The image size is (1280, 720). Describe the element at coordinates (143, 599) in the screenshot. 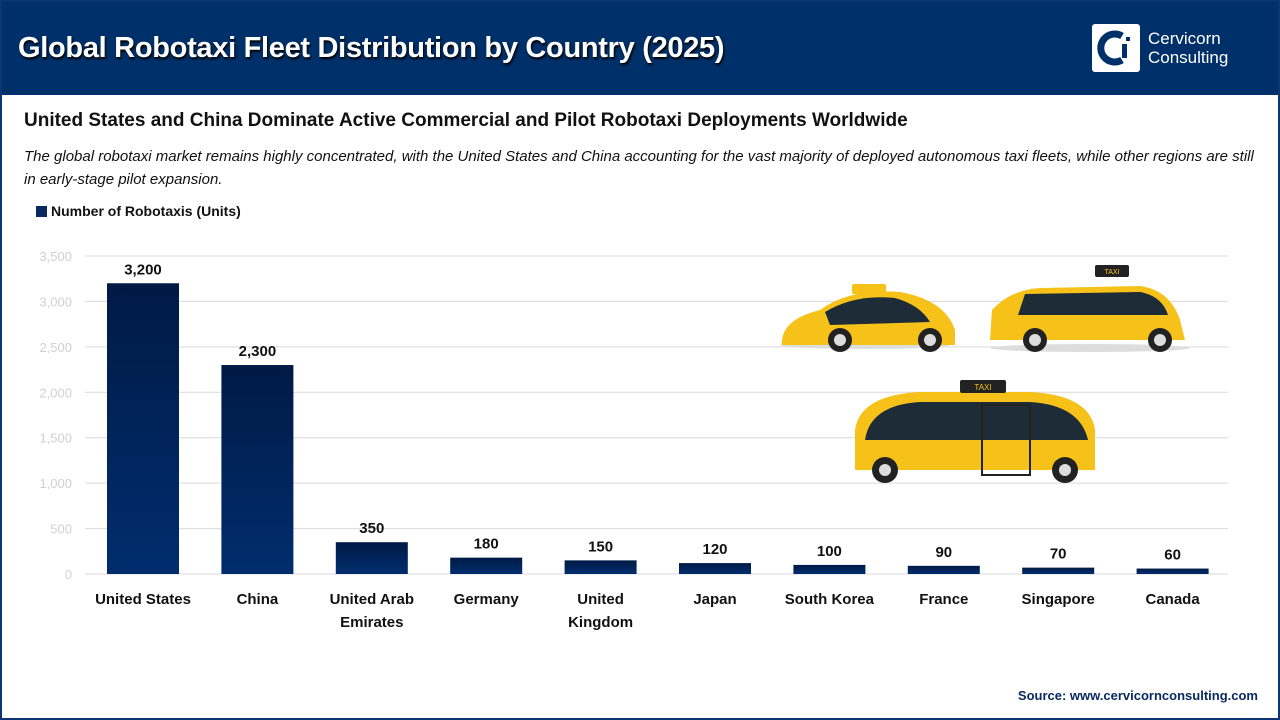

I see `x-tick-label: United States` at that location.